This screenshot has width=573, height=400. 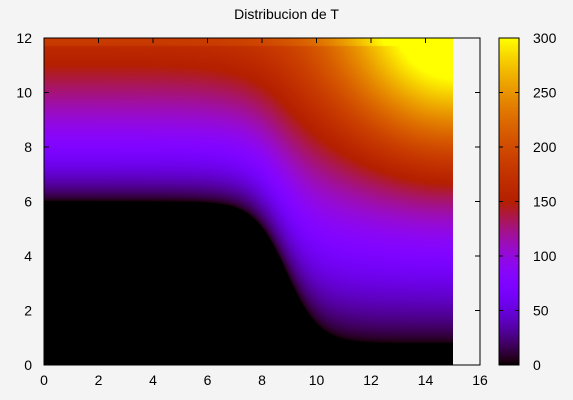 What do you see at coordinates (28, 256) in the screenshot?
I see `y-tick-label: 4` at bounding box center [28, 256].